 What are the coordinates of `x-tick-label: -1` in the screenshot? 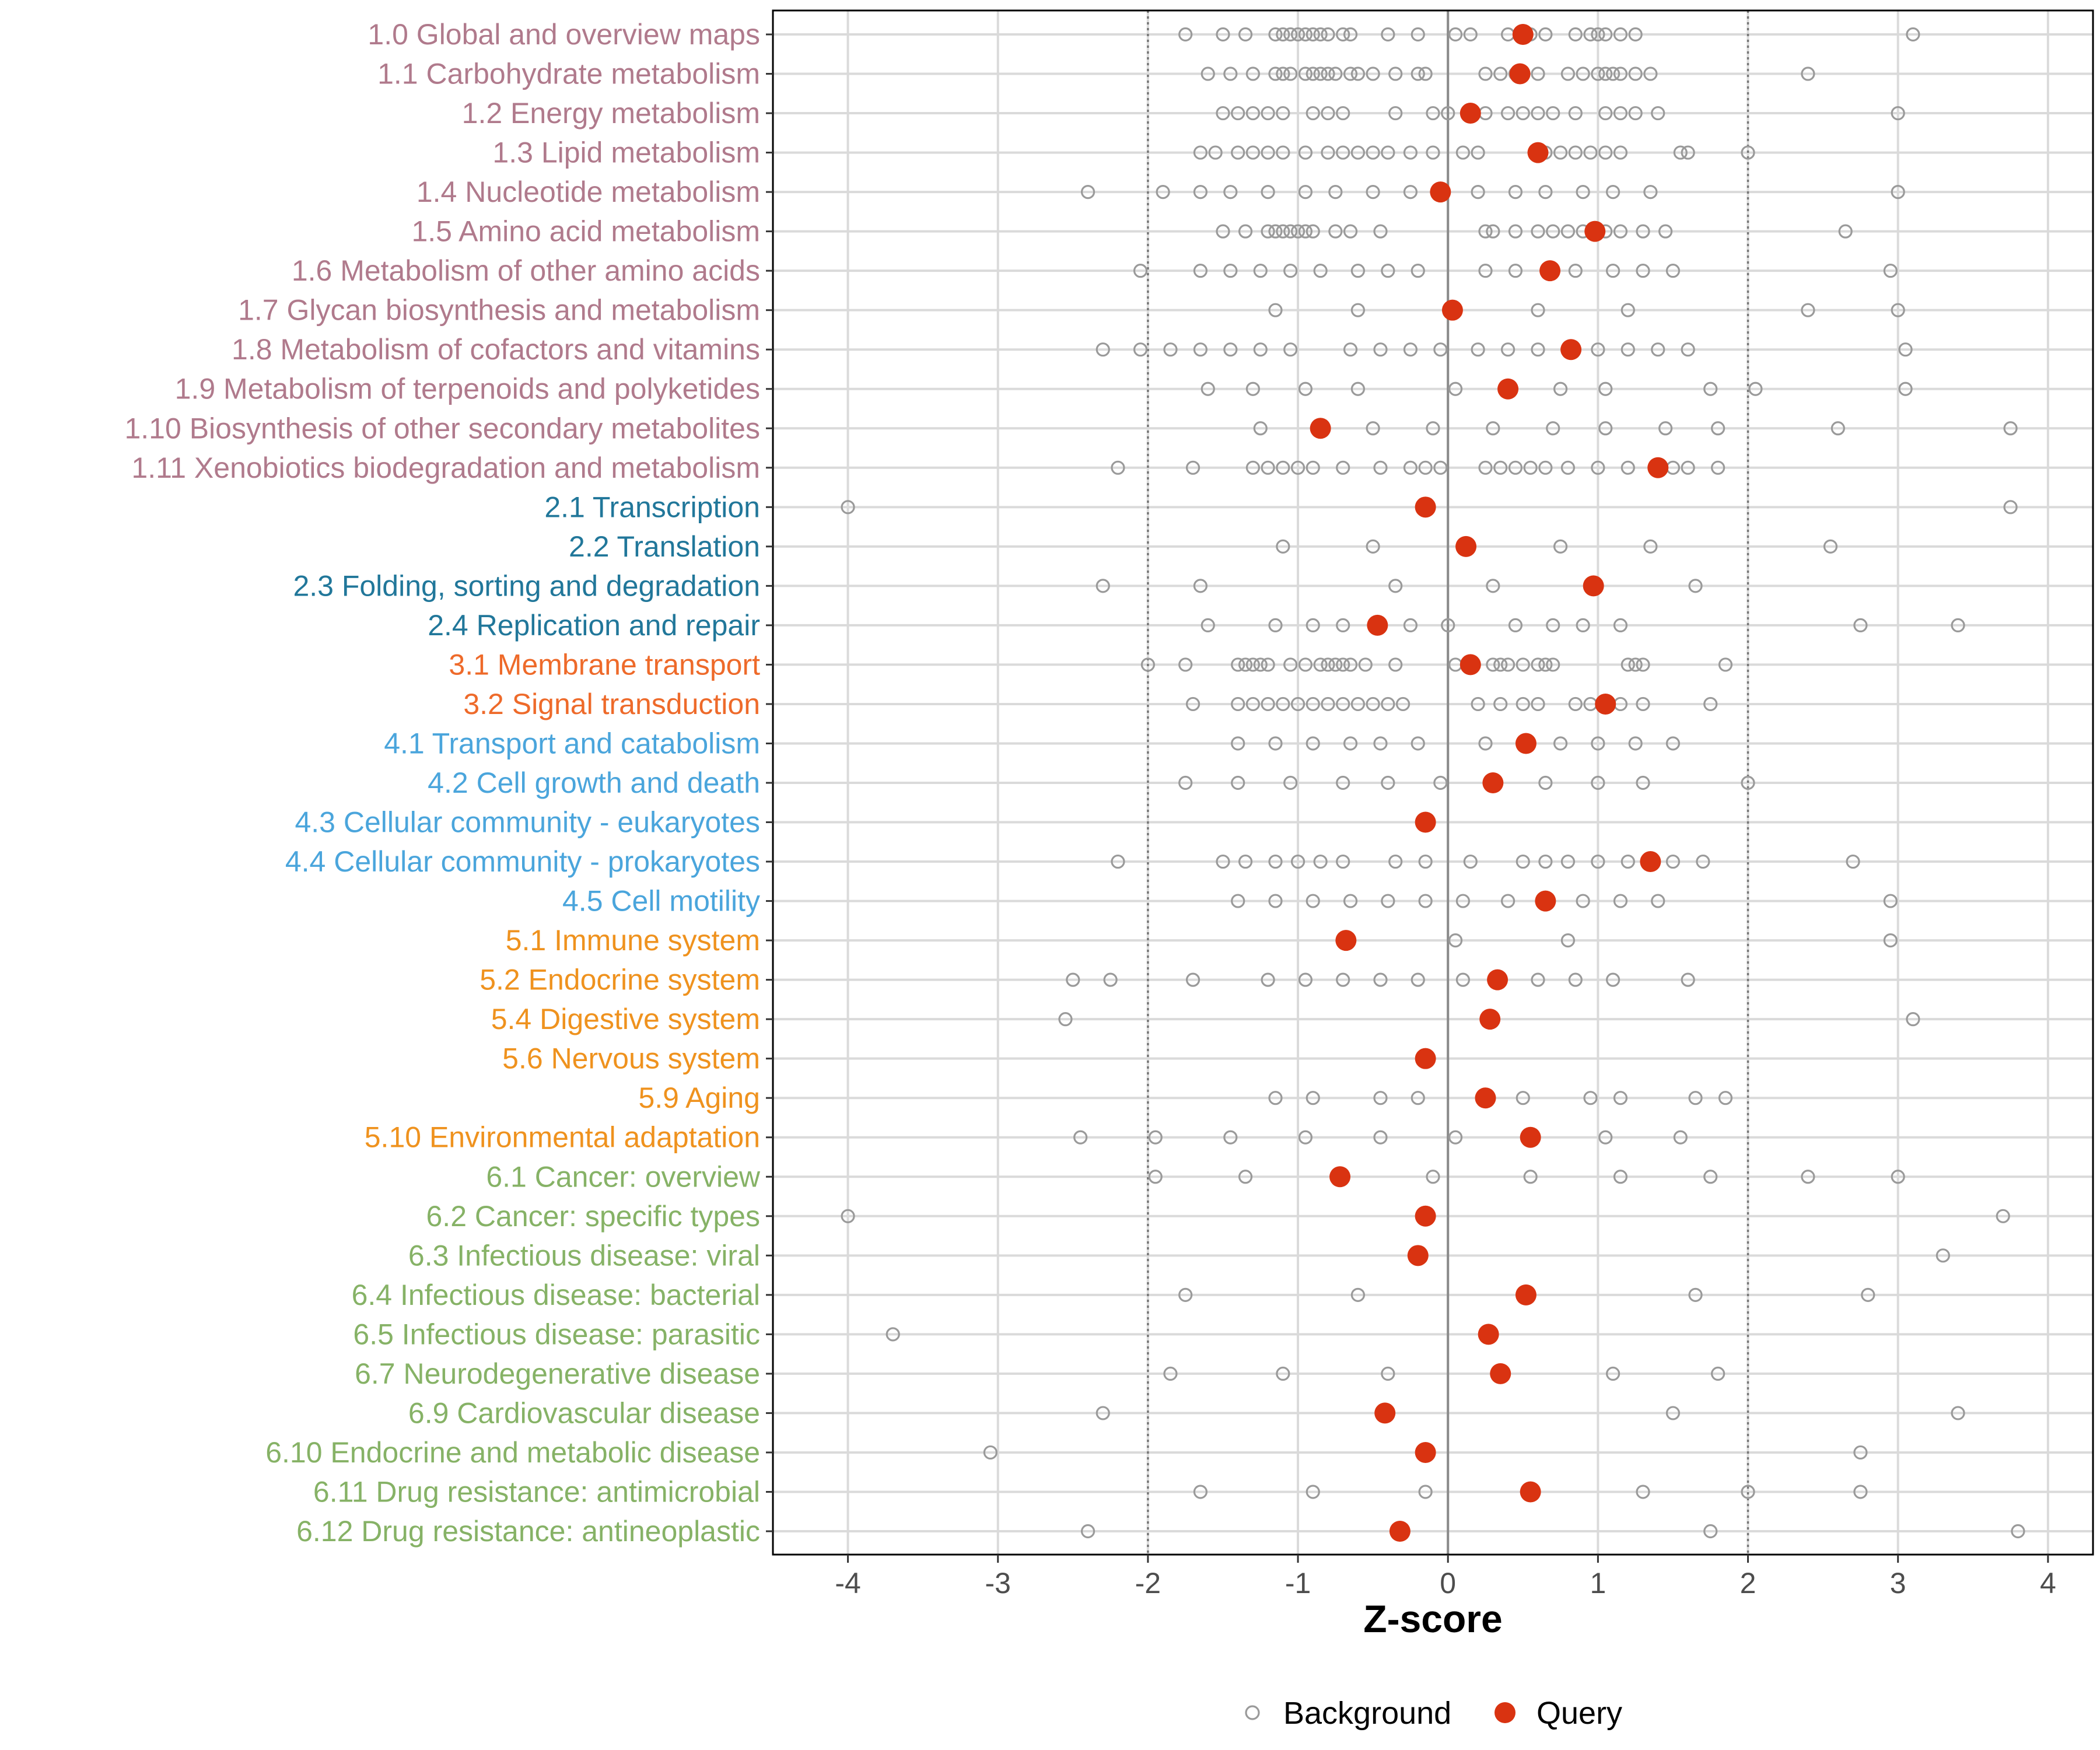 It's located at (1298, 1583).